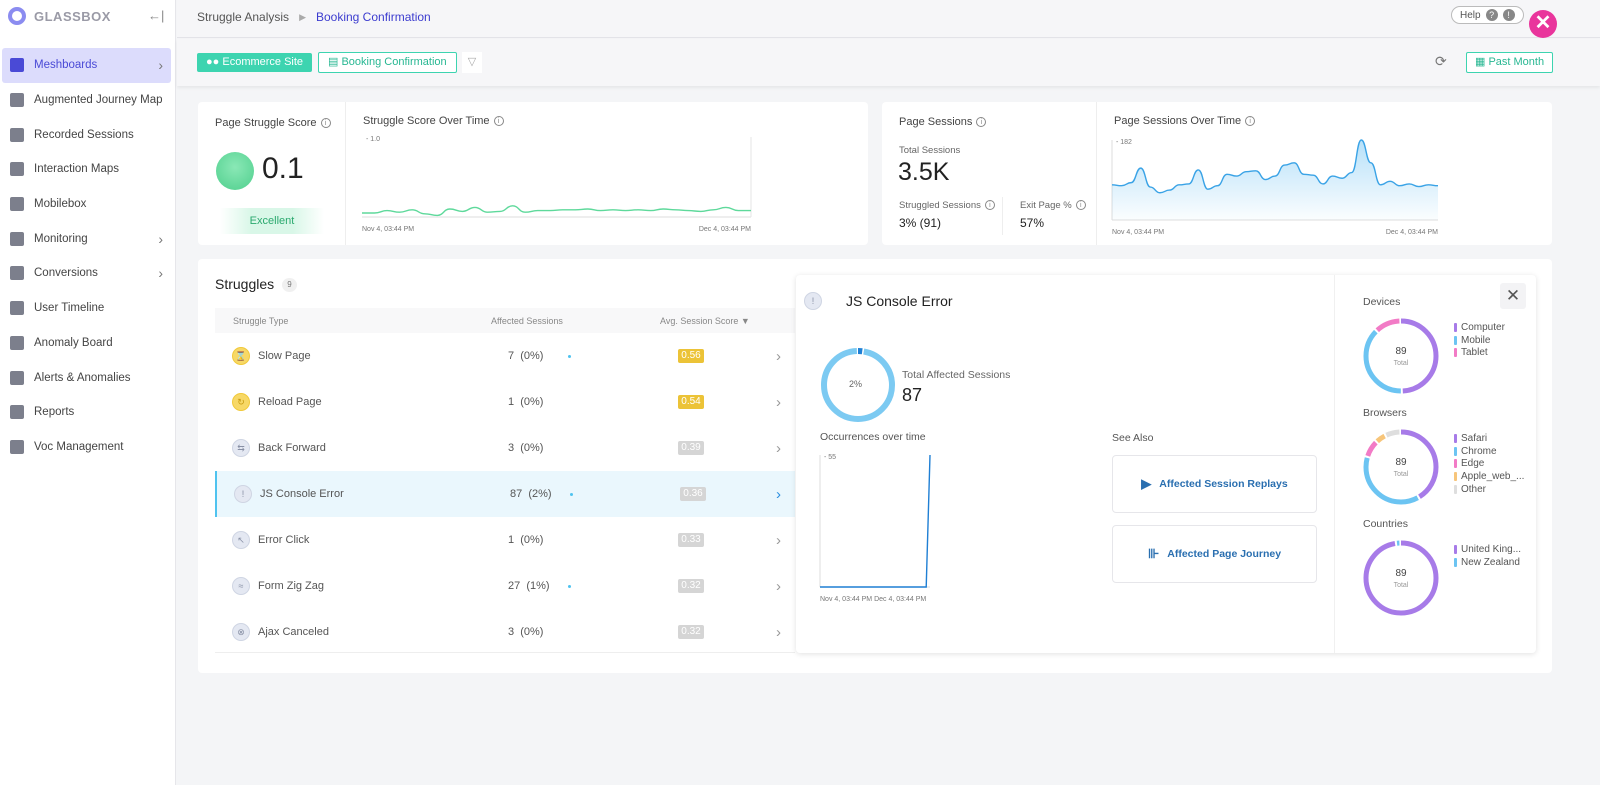 This screenshot has height=785, width=1600. What do you see at coordinates (86, 412) in the screenshot?
I see `sidebar-item-reports: Reports` at bounding box center [86, 412].